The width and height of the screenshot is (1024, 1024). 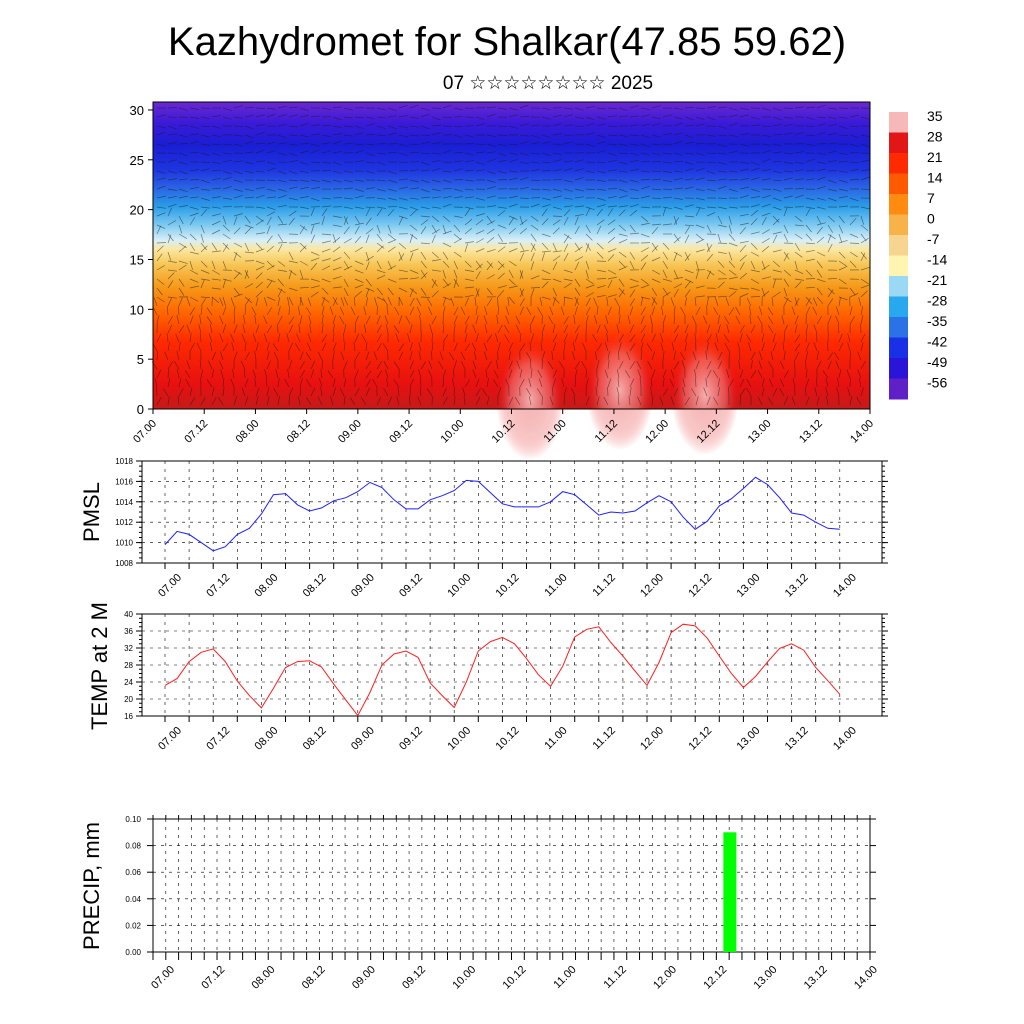 I want to click on pmsl-panel-ytick-label-2: 1012, so click(x=124, y=522).